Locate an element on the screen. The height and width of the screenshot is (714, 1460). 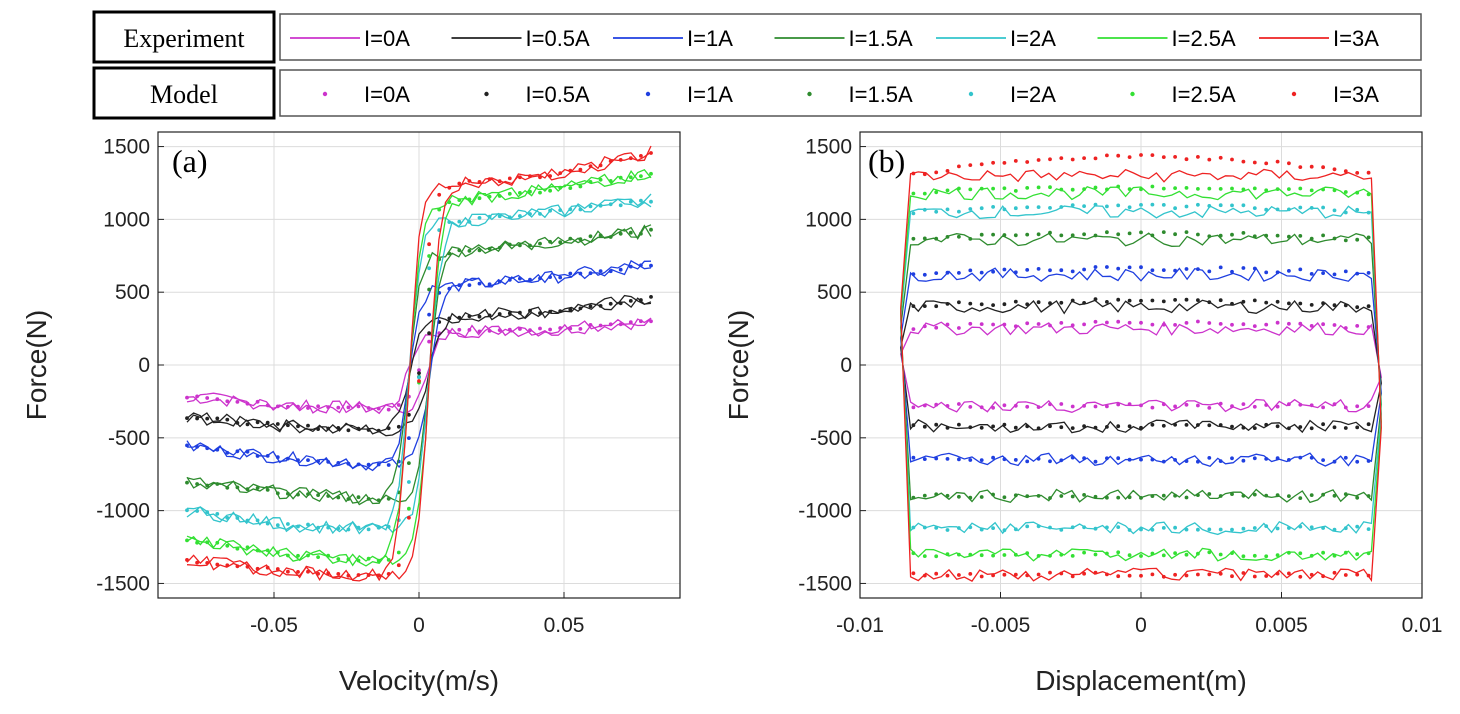
panel-a-label: (a) is located at coordinates (190, 161).